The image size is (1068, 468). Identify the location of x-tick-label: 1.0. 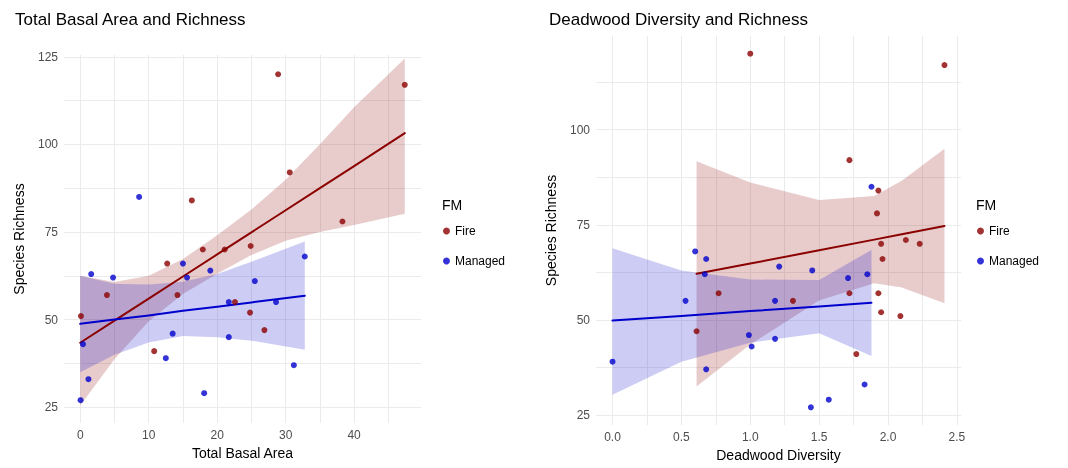
(750, 437).